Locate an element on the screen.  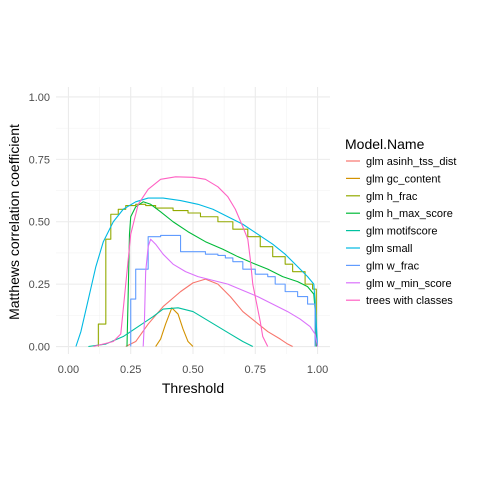
legend-title: Model.Name is located at coordinates (385, 144).